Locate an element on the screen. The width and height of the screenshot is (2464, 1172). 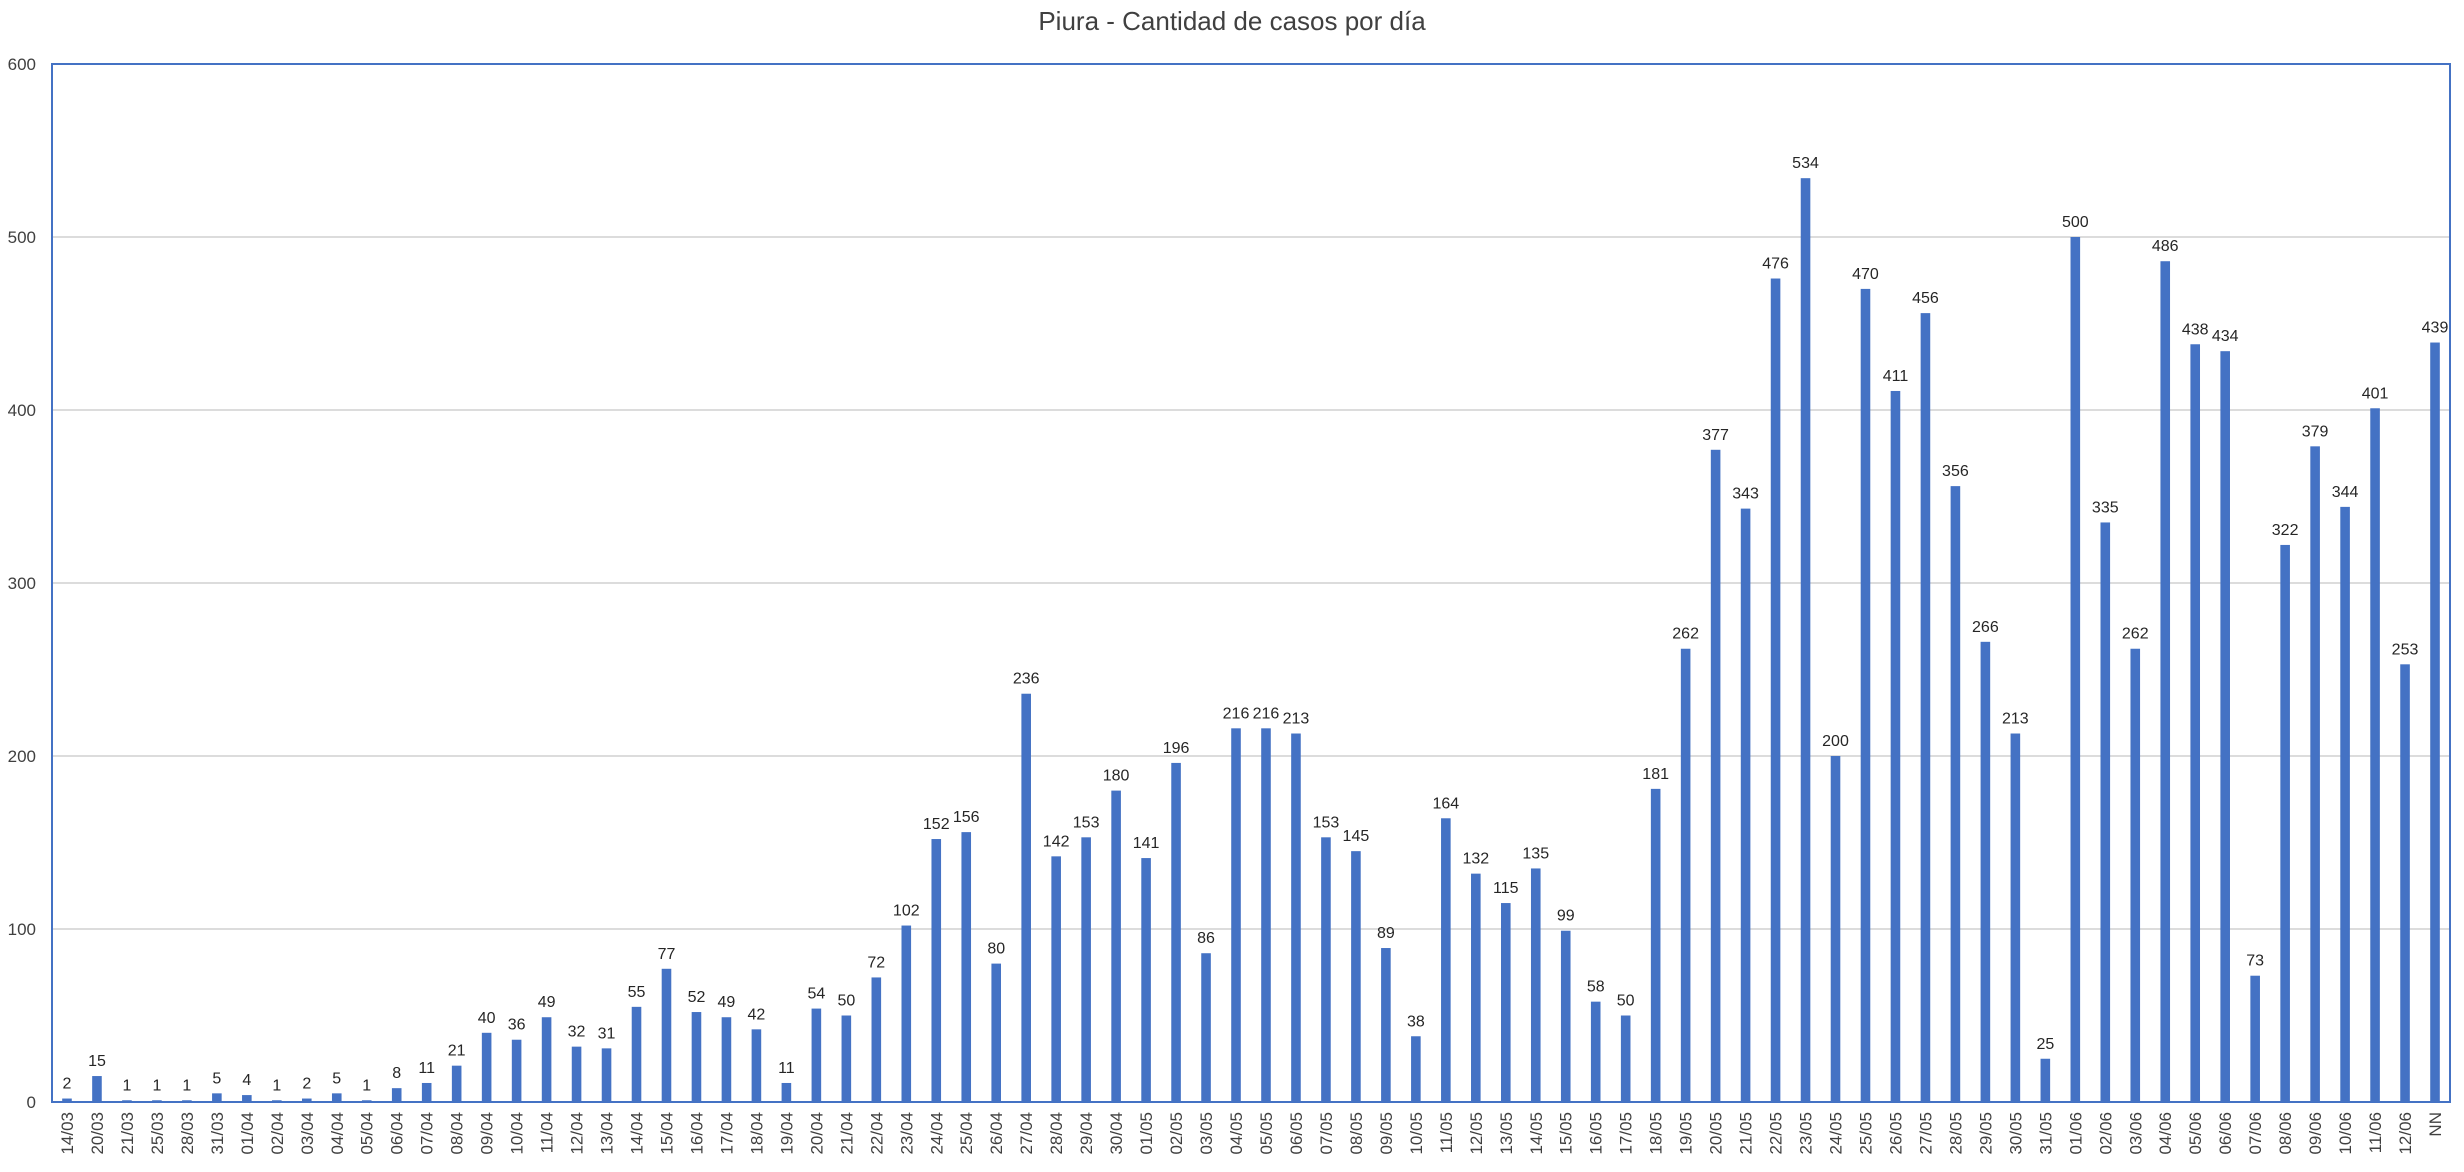
x-tick-label: 28/05 is located at coordinates (1955, 1133).